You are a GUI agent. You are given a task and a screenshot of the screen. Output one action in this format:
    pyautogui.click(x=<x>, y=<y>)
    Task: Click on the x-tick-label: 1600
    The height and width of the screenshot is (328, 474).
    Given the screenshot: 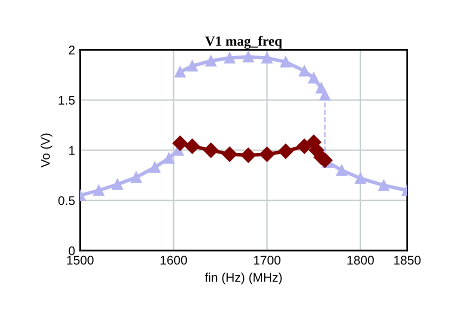 What is the action you would take?
    pyautogui.click(x=173, y=260)
    